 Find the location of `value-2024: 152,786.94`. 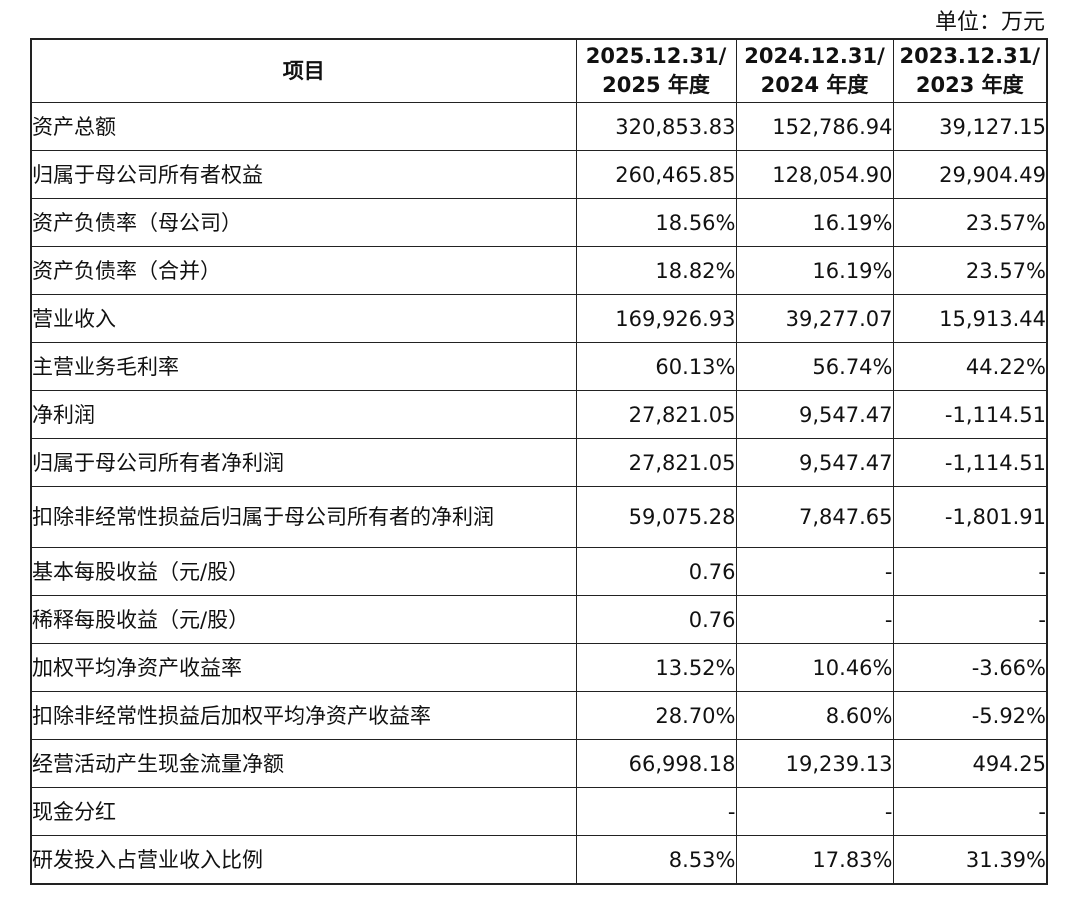

value-2024: 152,786.94 is located at coordinates (814, 126).